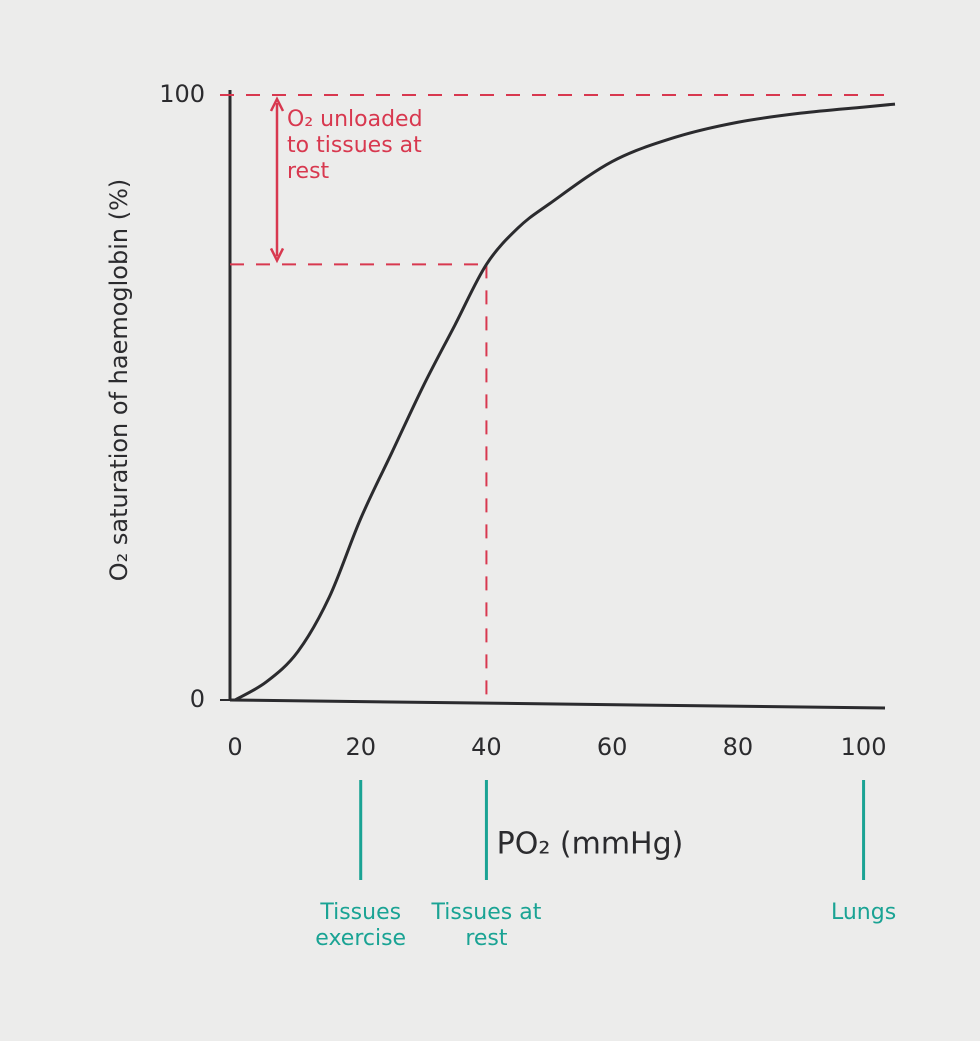  What do you see at coordinates (182, 94) in the screenshot?
I see `y-tick-label: 100` at bounding box center [182, 94].